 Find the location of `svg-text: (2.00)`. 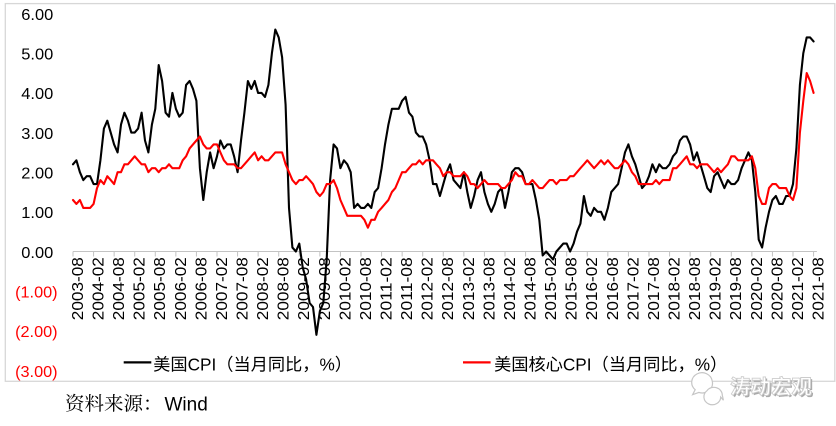

svg-text: (2.00) is located at coordinates (36, 332).